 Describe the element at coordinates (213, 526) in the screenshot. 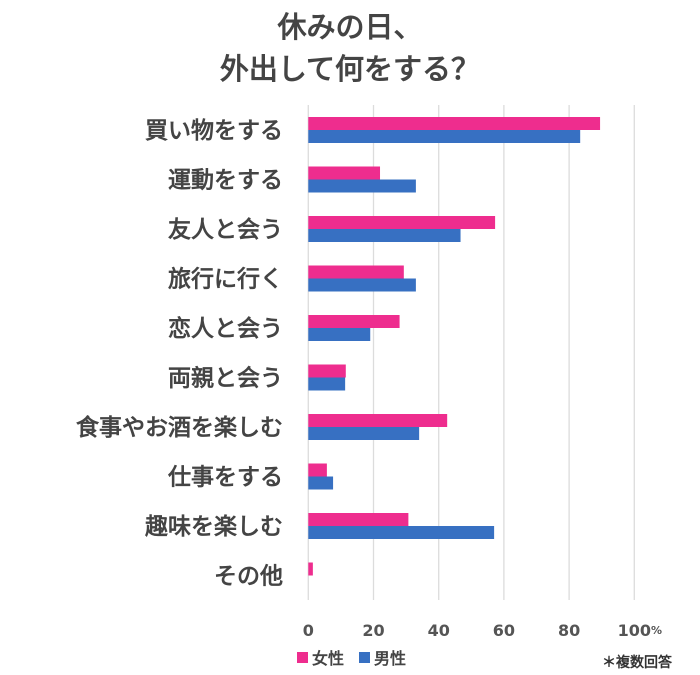

I see `category-label: 趣味を楽しむ` at that location.